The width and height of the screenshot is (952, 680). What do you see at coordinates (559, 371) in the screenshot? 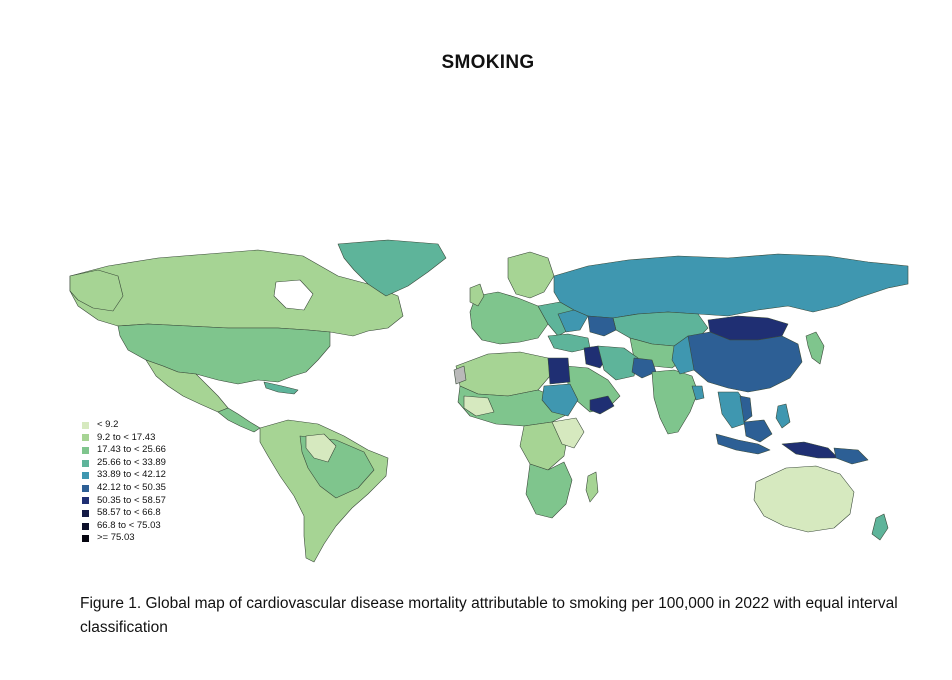
I see `region-egypt-dark` at bounding box center [559, 371].